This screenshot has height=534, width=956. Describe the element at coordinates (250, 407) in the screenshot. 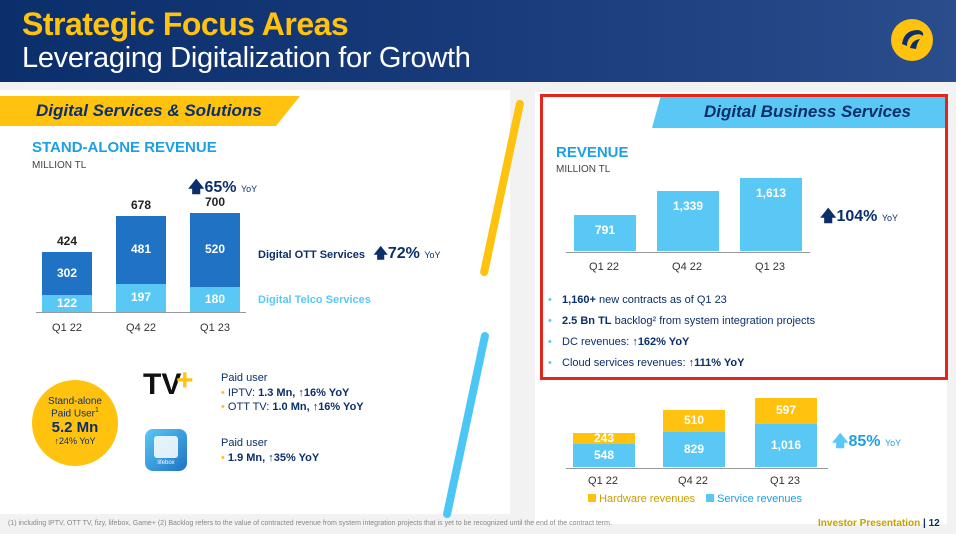

I see `ott-tv-label: OTT TV:` at that location.